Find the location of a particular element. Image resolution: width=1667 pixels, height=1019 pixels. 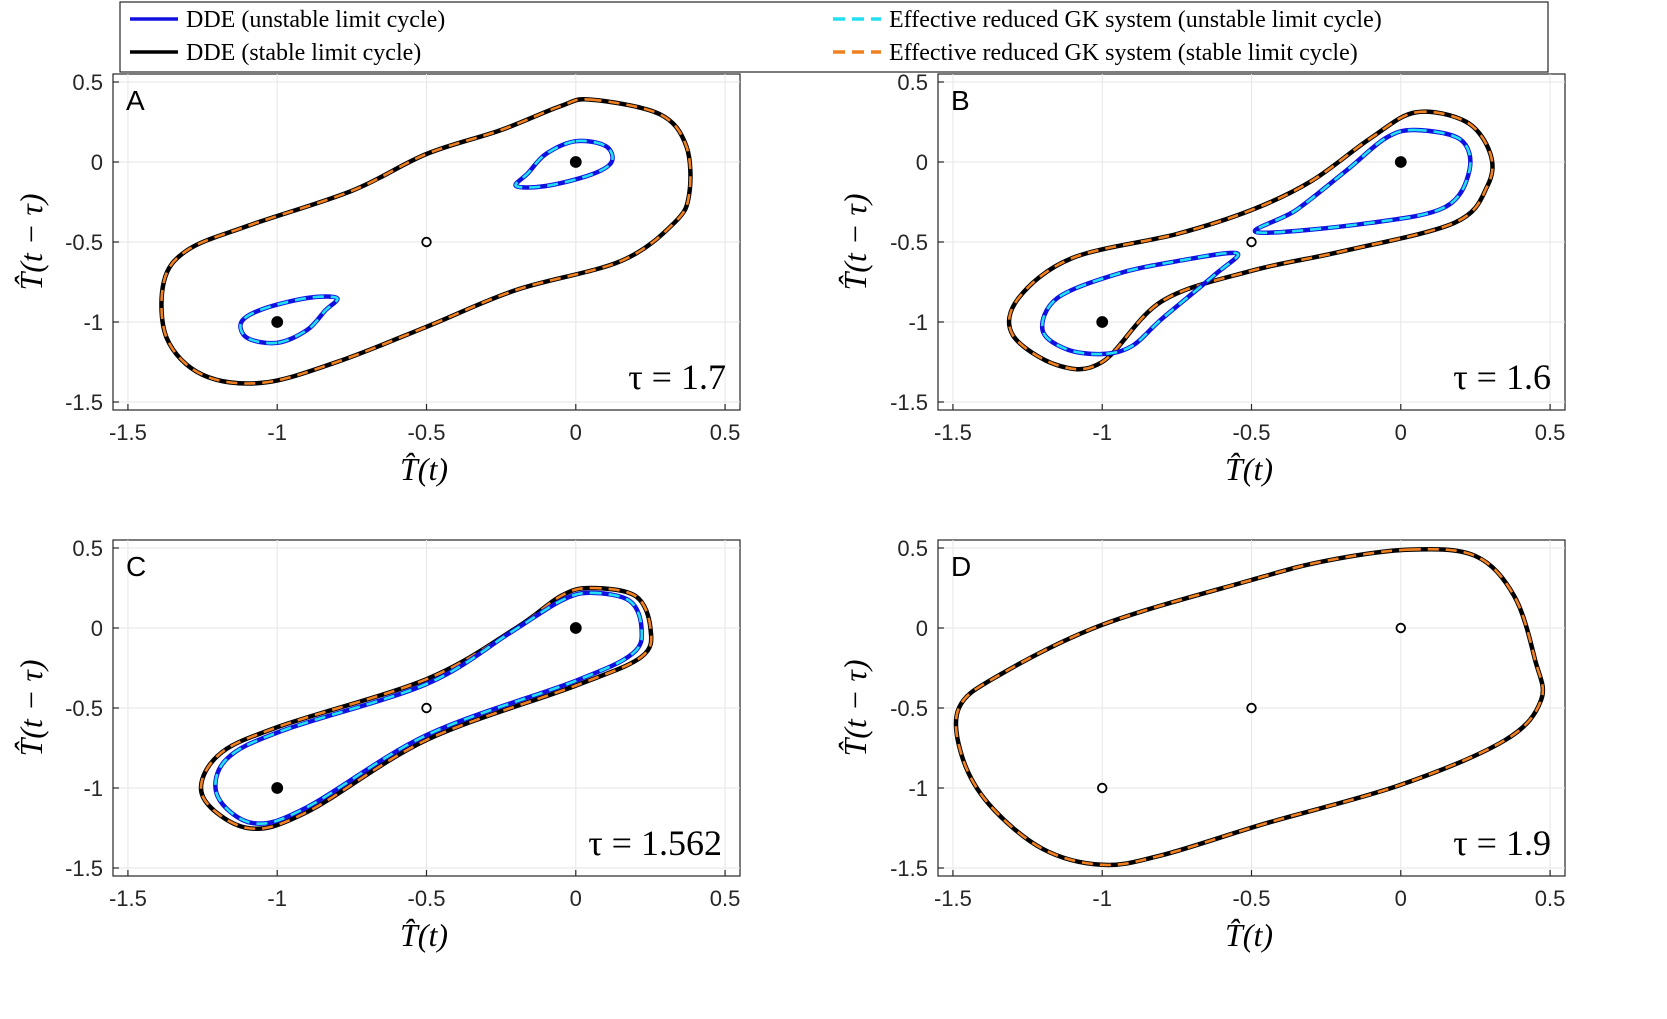

panel-a-xlabel: T̂(t) is located at coordinates (424, 469).